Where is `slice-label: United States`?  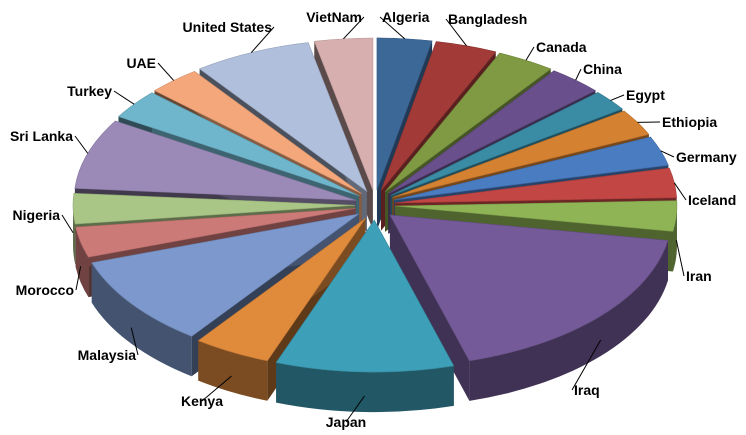 slice-label: United States is located at coordinates (228, 27).